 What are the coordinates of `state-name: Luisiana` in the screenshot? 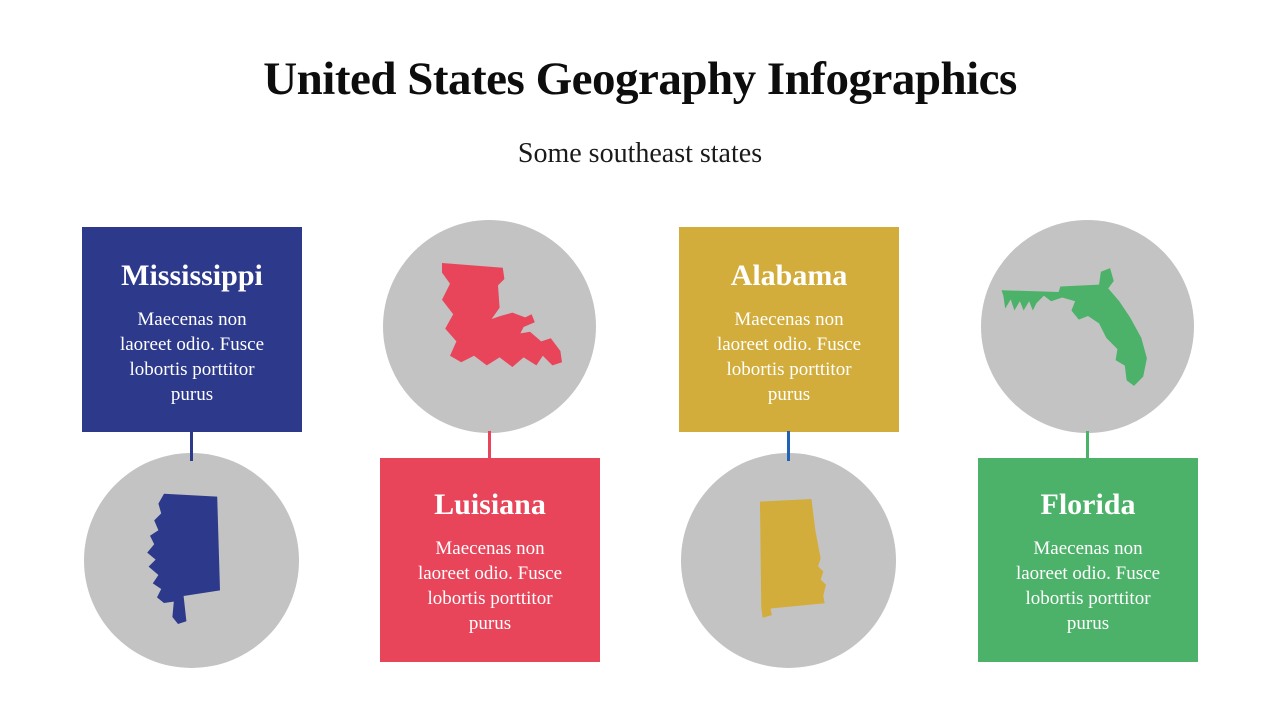 It's located at (490, 504).